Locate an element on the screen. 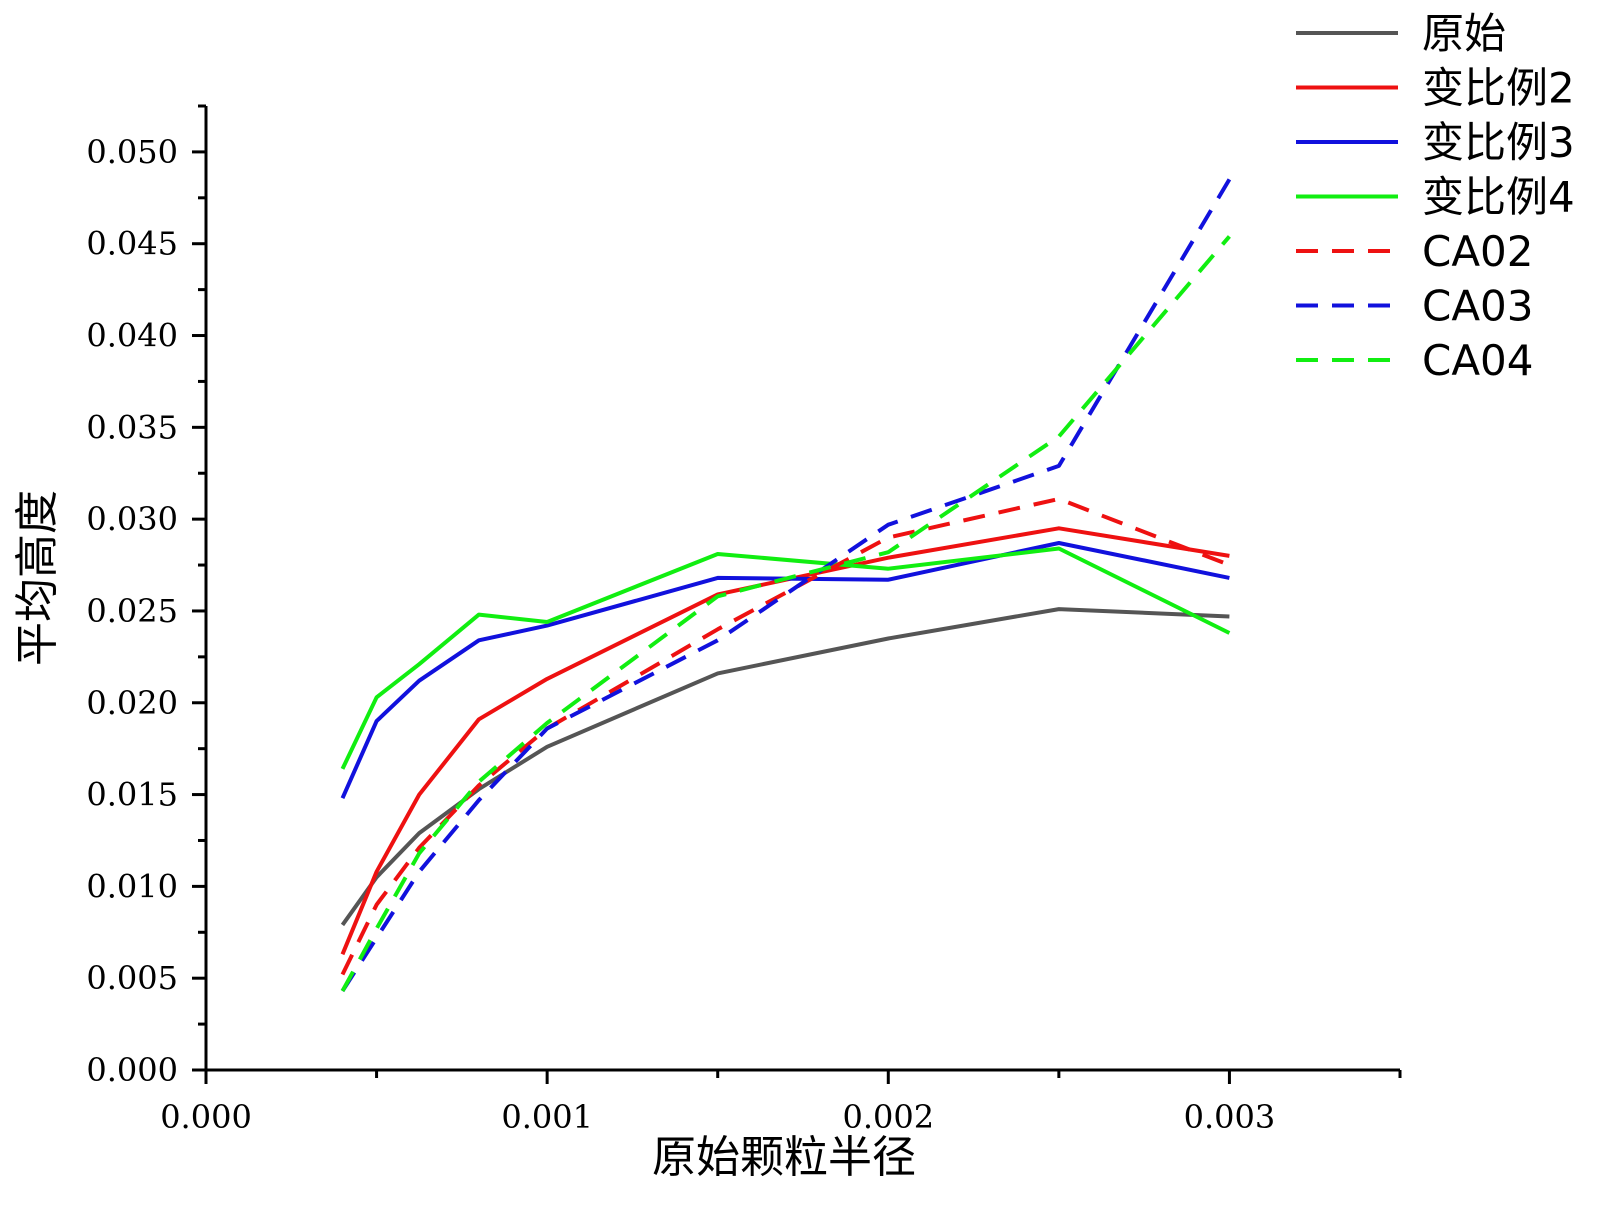 Image resolution: width=1600 pixels, height=1210 pixels. x-tick-label: 0.001 is located at coordinates (547, 1117).